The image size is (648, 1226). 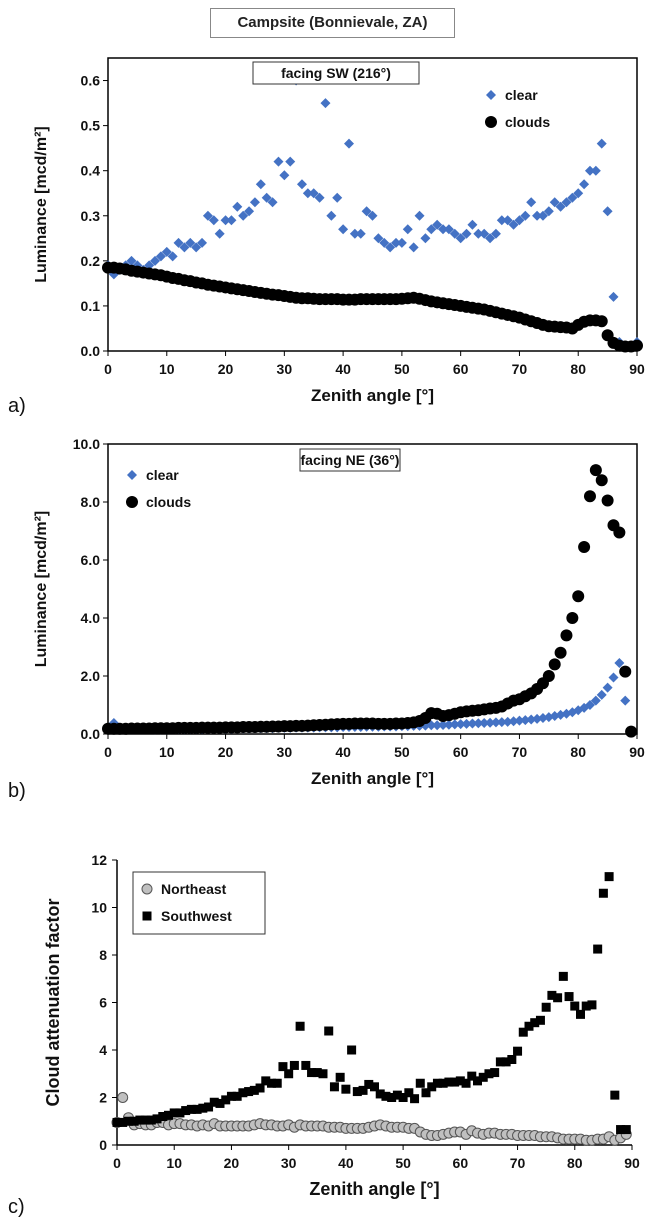 What do you see at coordinates (578, 752) in the screenshot?
I see `x-tick-label: 80` at bounding box center [578, 752].